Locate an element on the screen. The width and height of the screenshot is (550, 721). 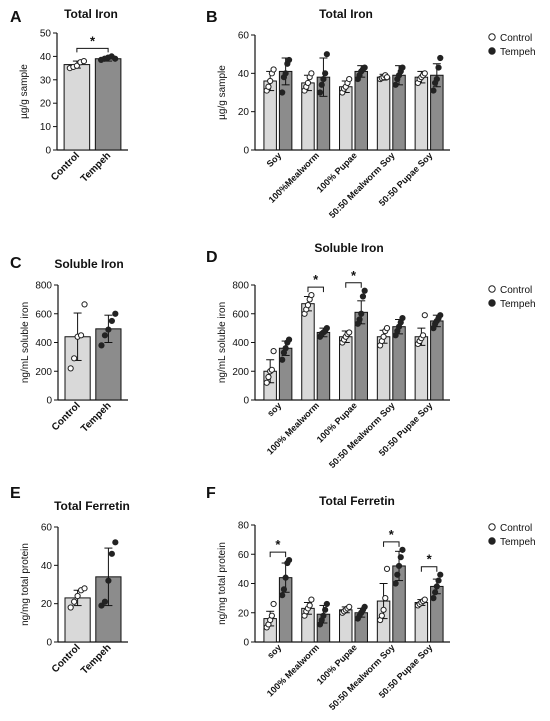
panel-title: Total Iron is located at coordinates (91, 14).